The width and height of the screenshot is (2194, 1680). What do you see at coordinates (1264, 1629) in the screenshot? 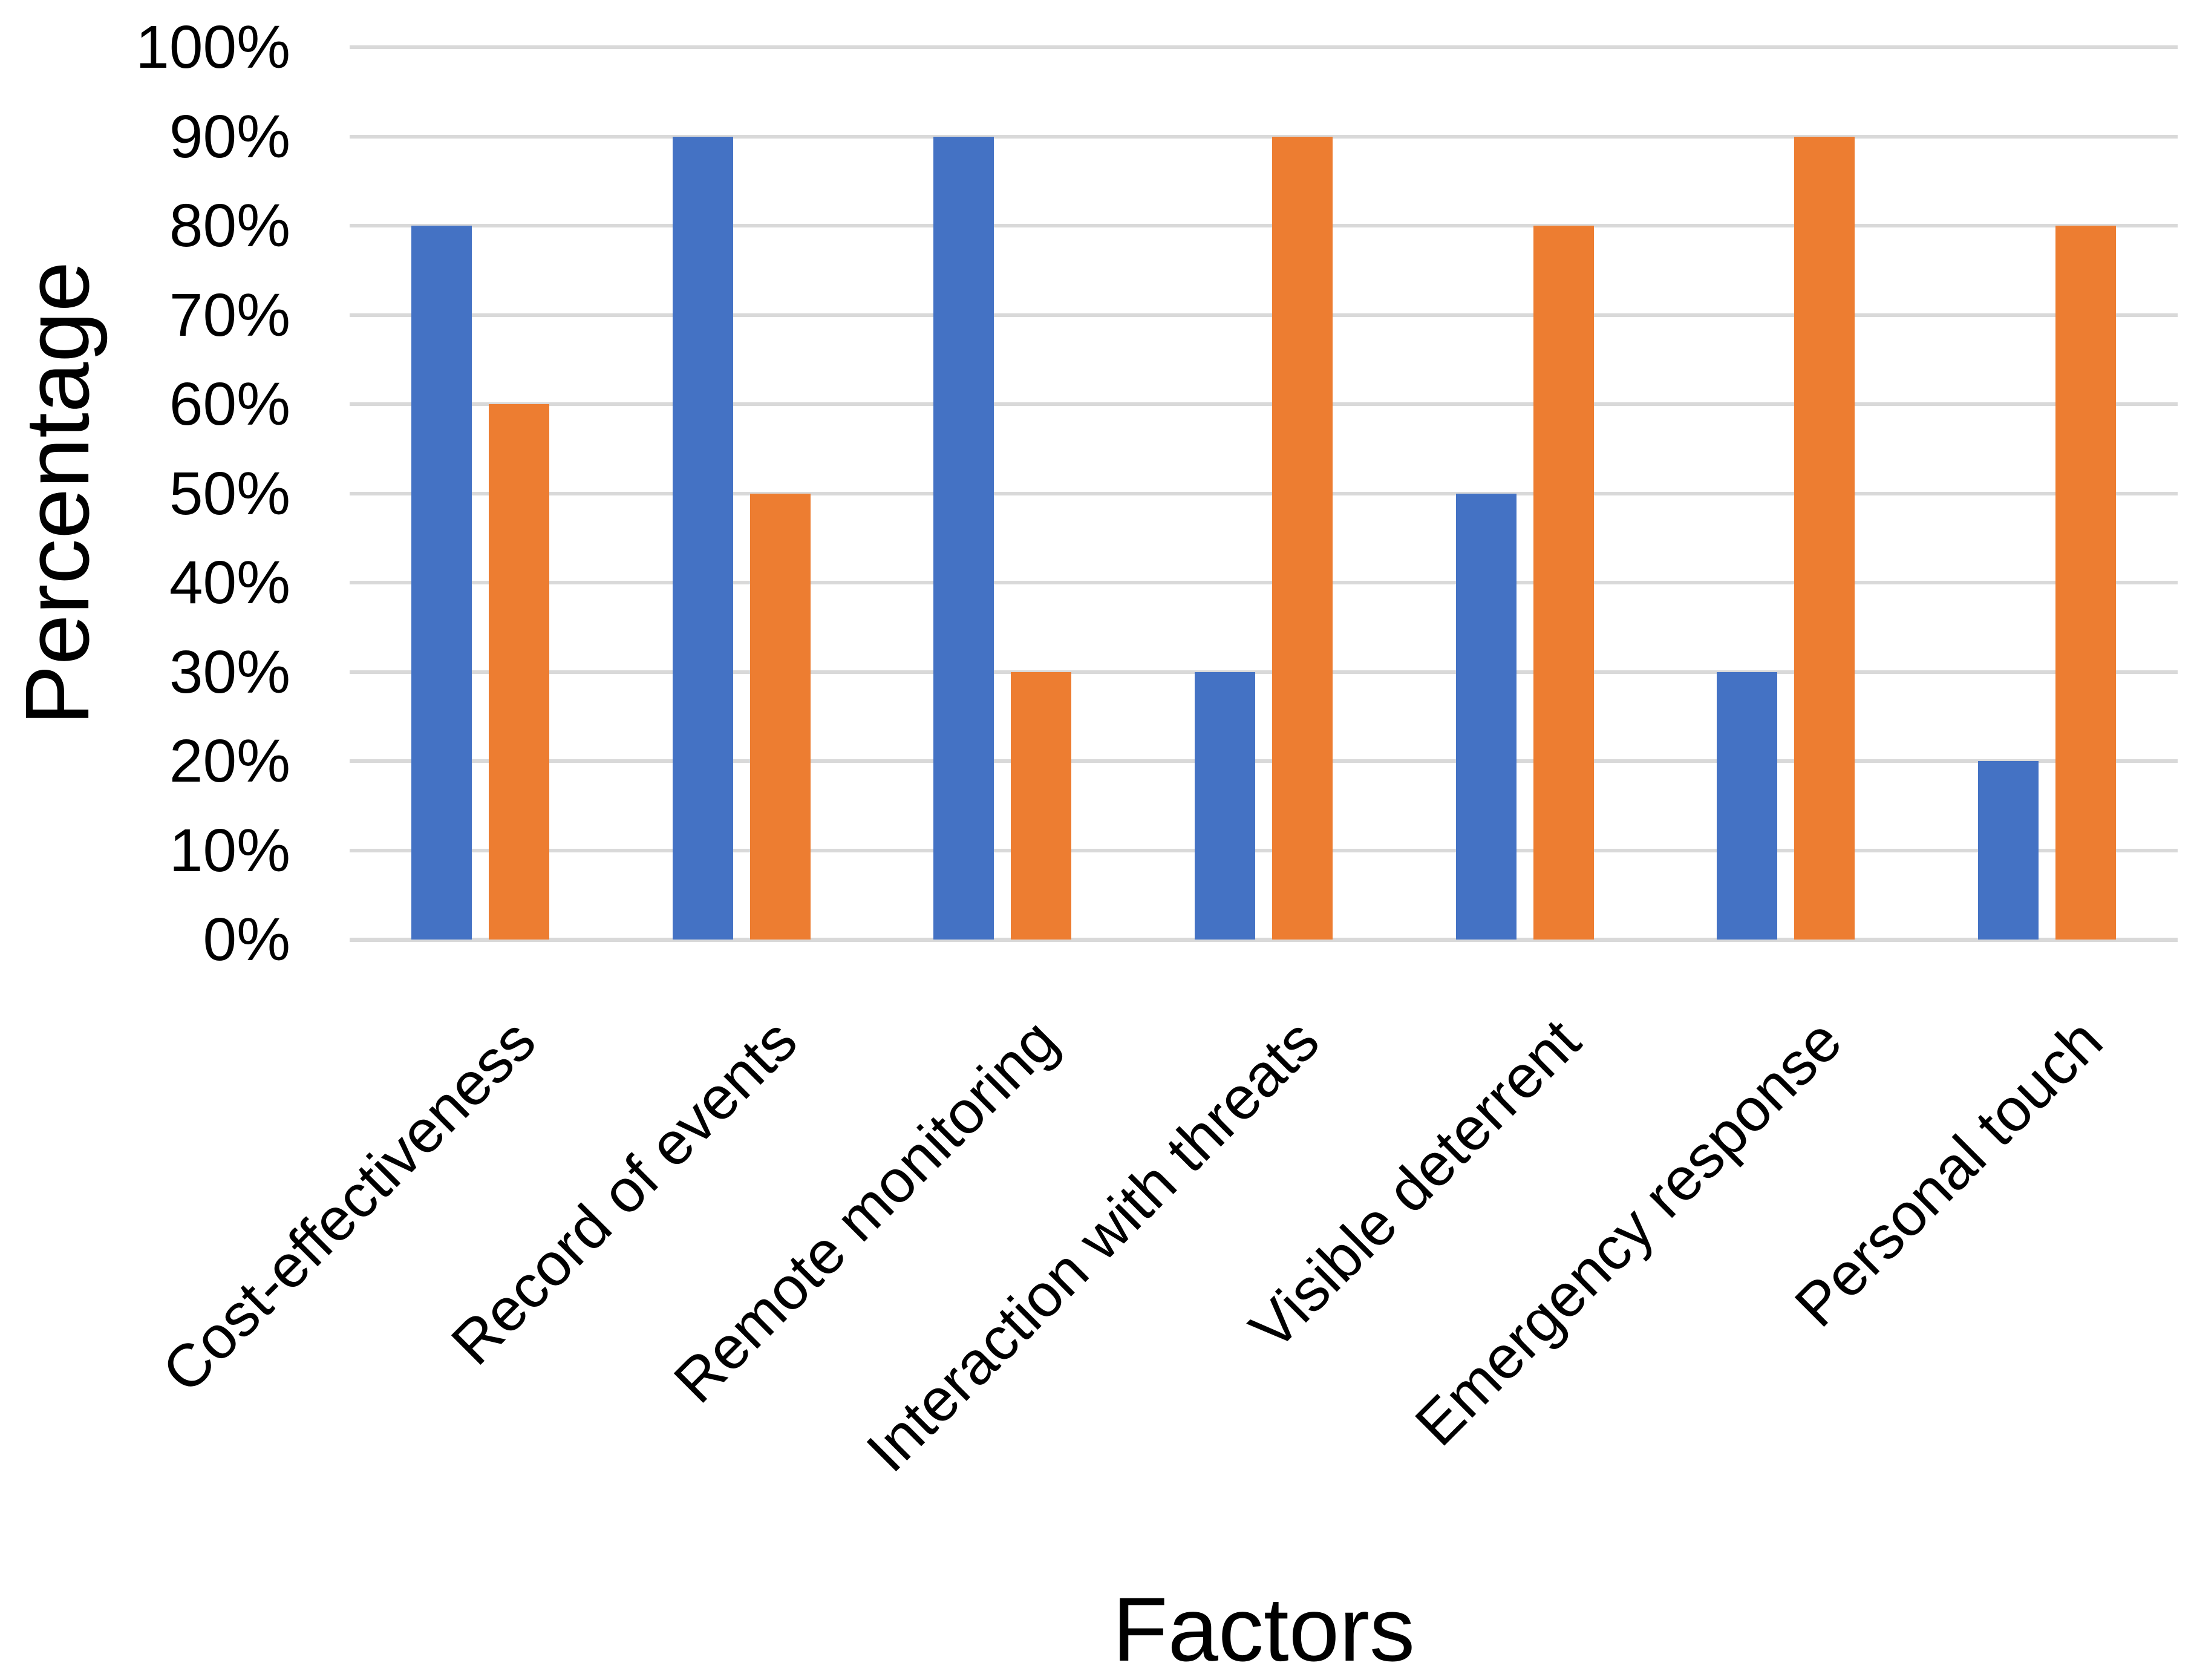
I see `x-axis-title: Factors` at bounding box center [1264, 1629].